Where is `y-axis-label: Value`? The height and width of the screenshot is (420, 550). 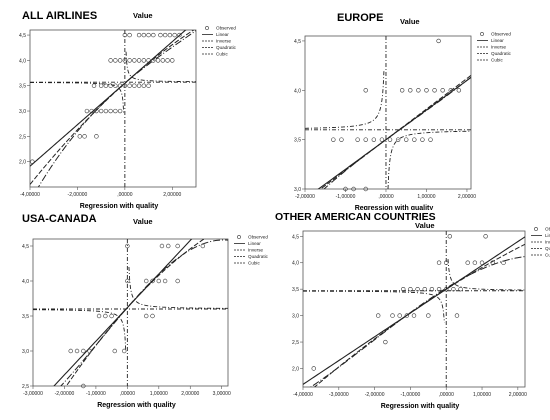
y-axis-label: Value is located at coordinates (410, 21).